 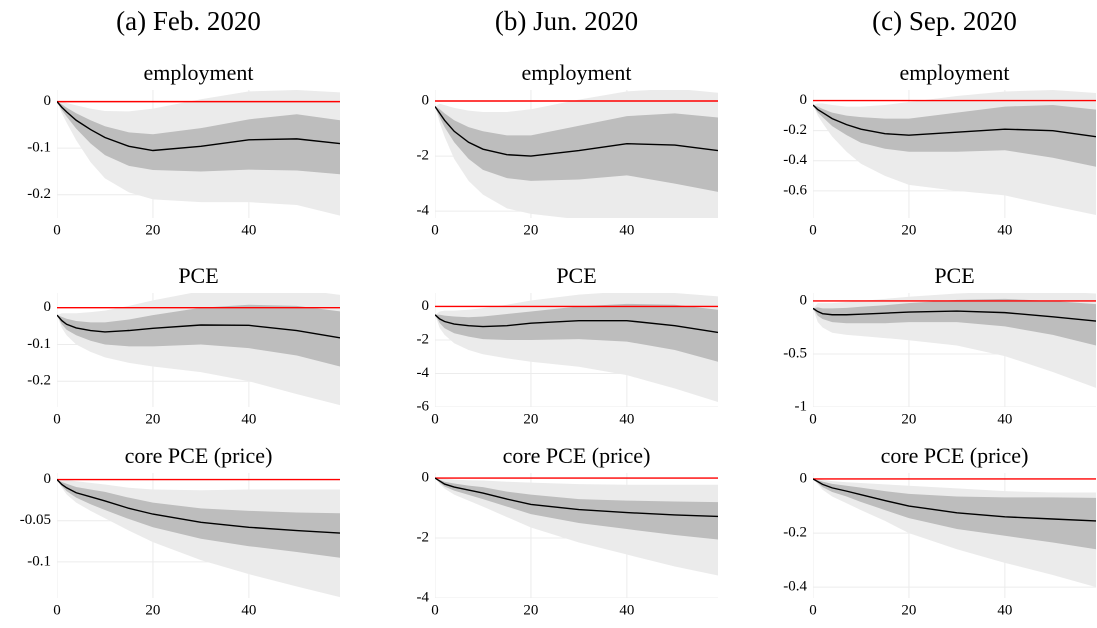 What do you see at coordinates (188, 21) in the screenshot?
I see `column-title: (a) Feb. 2020` at bounding box center [188, 21].